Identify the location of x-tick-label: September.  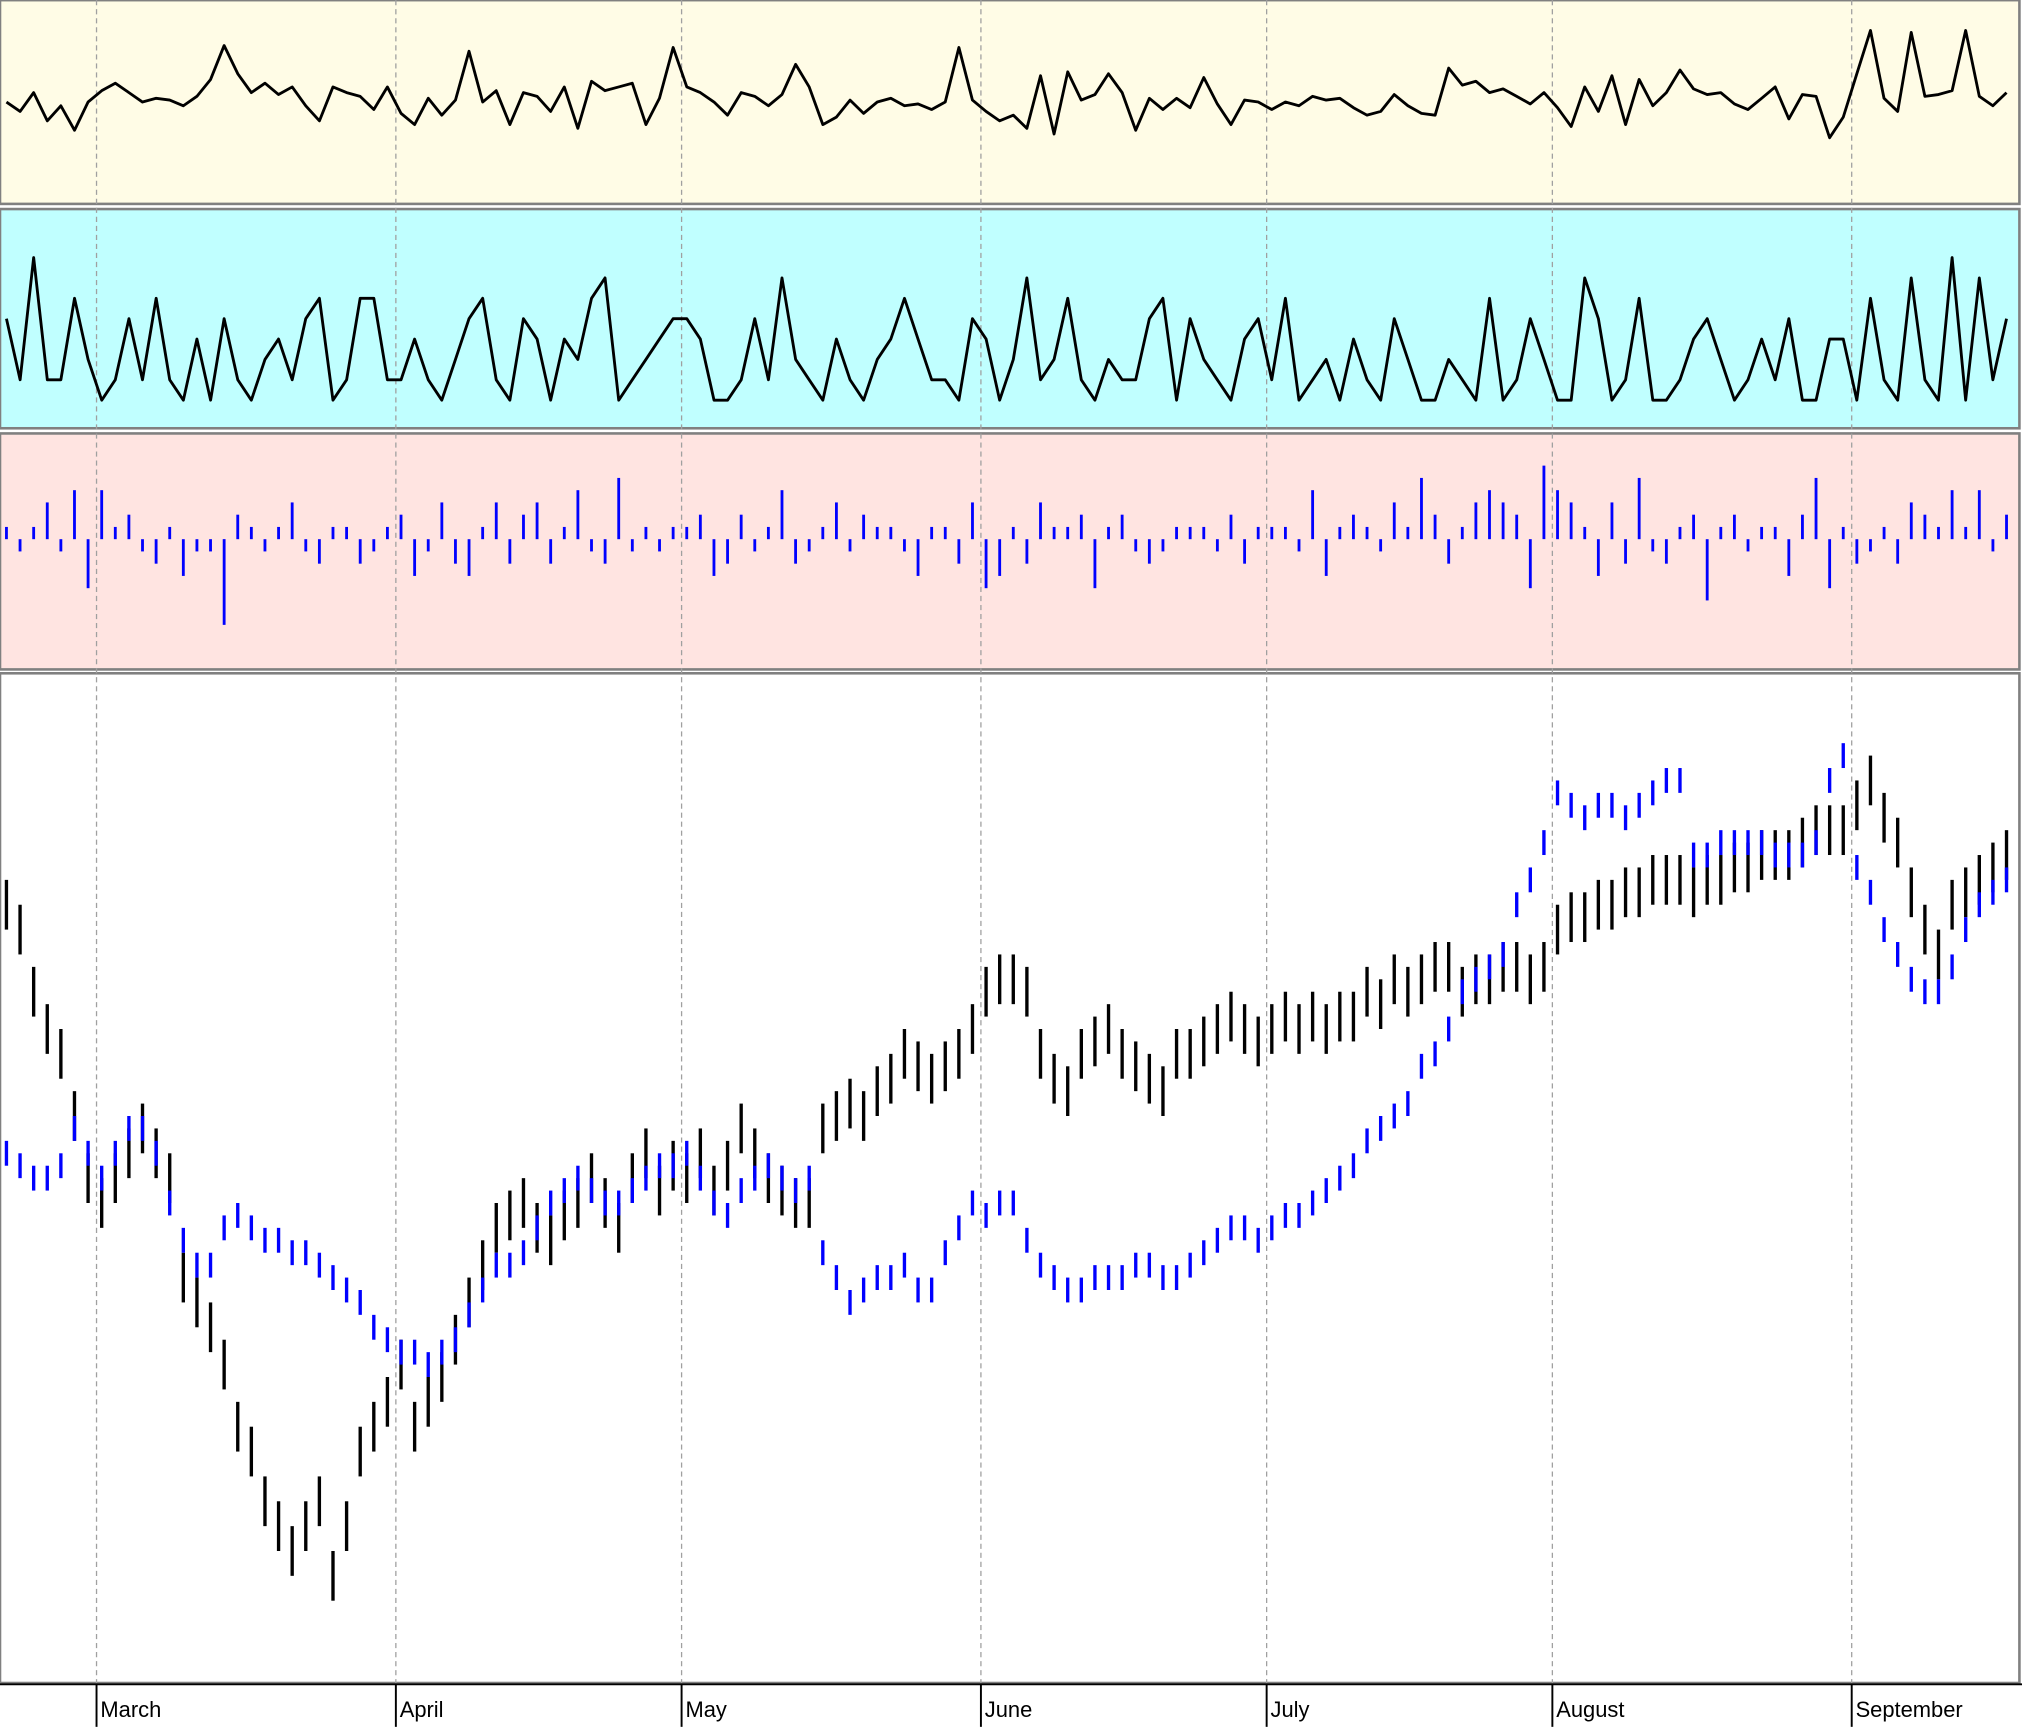
(1909, 1709).